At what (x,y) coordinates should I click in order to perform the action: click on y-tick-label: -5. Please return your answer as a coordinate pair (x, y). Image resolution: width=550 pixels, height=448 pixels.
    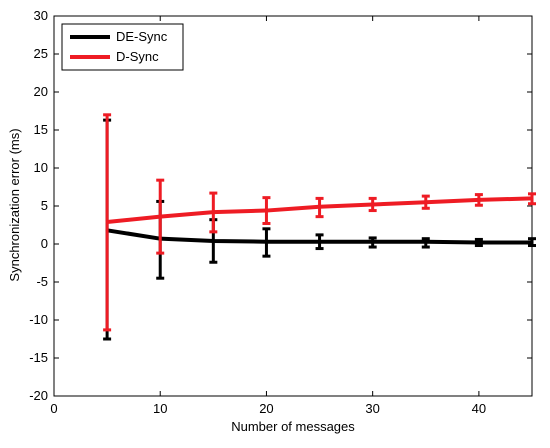
    Looking at the image, I should click on (42, 281).